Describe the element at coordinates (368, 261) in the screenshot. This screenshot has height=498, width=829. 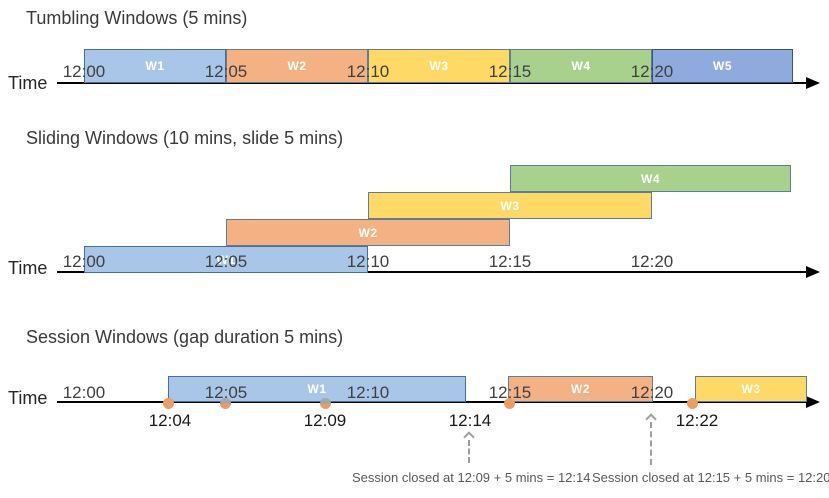
I see `sliding-tick-1210: 12:10` at that location.